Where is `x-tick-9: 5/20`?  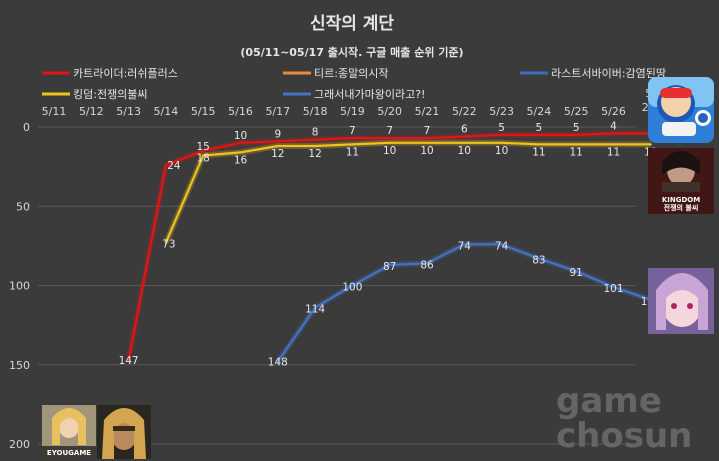 x-tick-9: 5/20 is located at coordinates (389, 111).